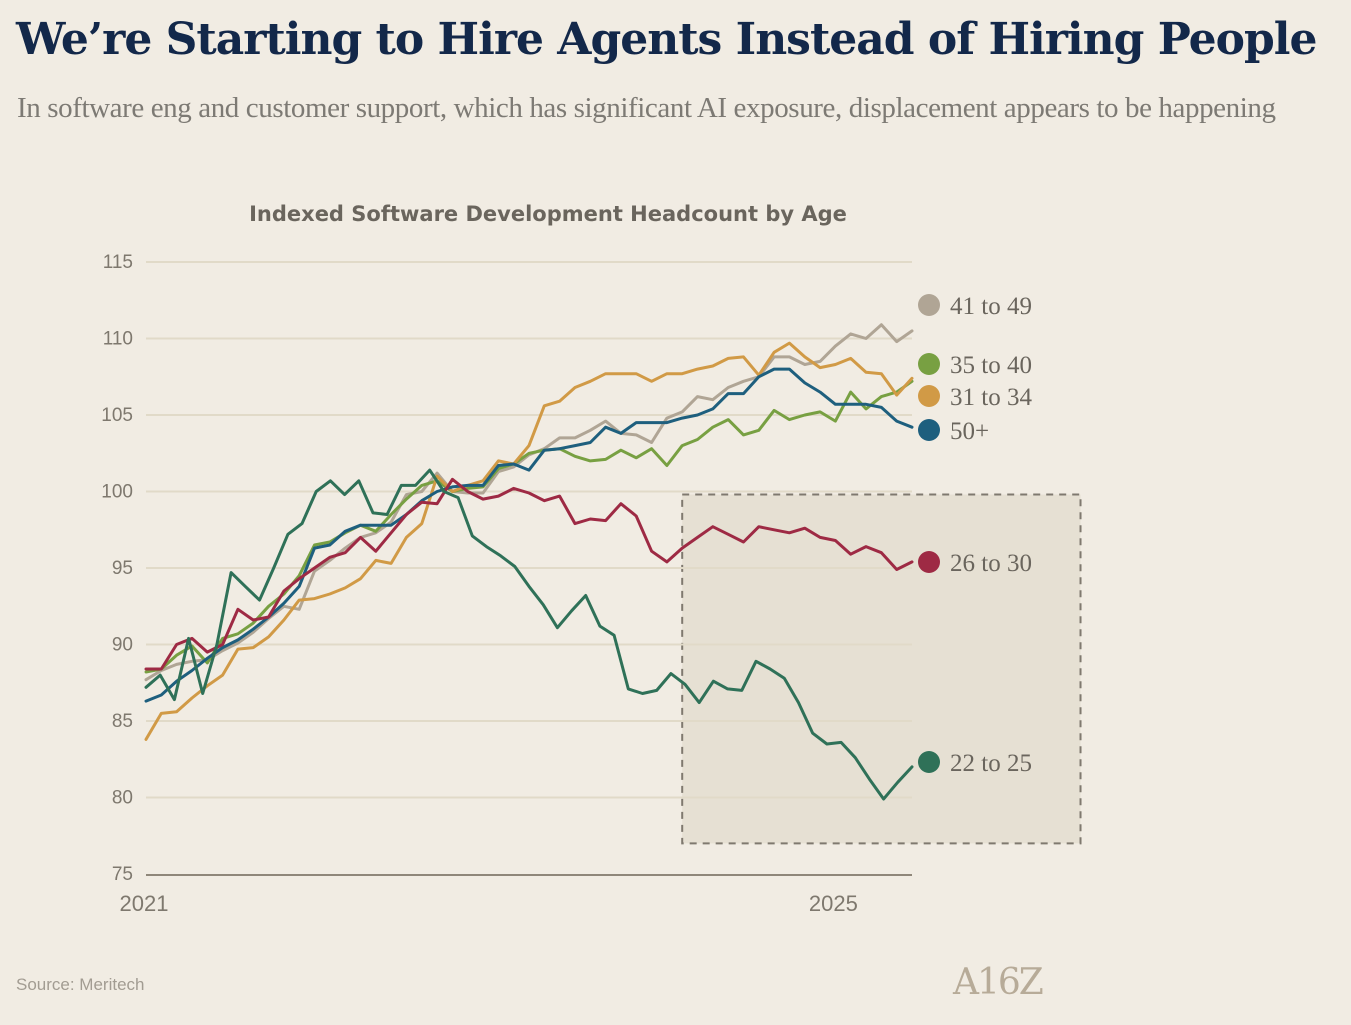 The width and height of the screenshot is (1351, 1025). Describe the element at coordinates (122, 721) in the screenshot. I see `y-tick-label: 85` at that location.